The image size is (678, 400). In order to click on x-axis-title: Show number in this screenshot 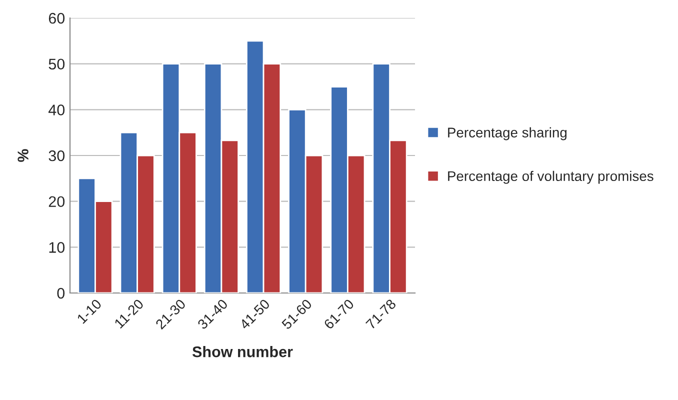, I will do `click(242, 352)`.